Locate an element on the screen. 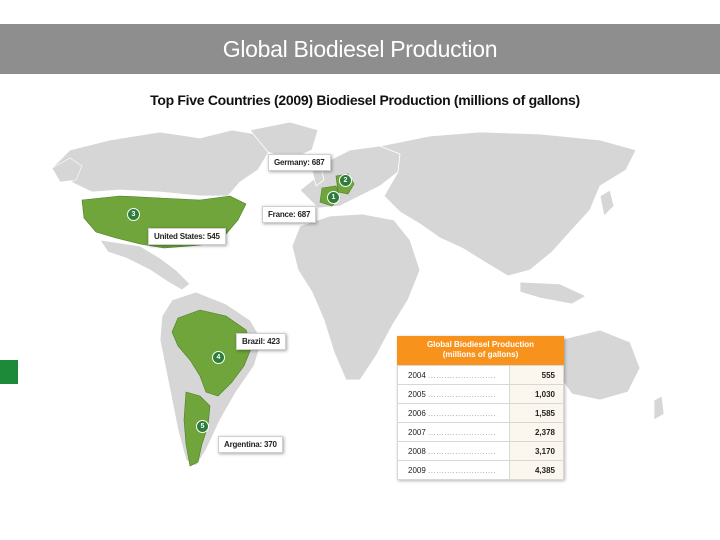 The height and width of the screenshot is (540, 720). slide-marker is located at coordinates (9, 372).